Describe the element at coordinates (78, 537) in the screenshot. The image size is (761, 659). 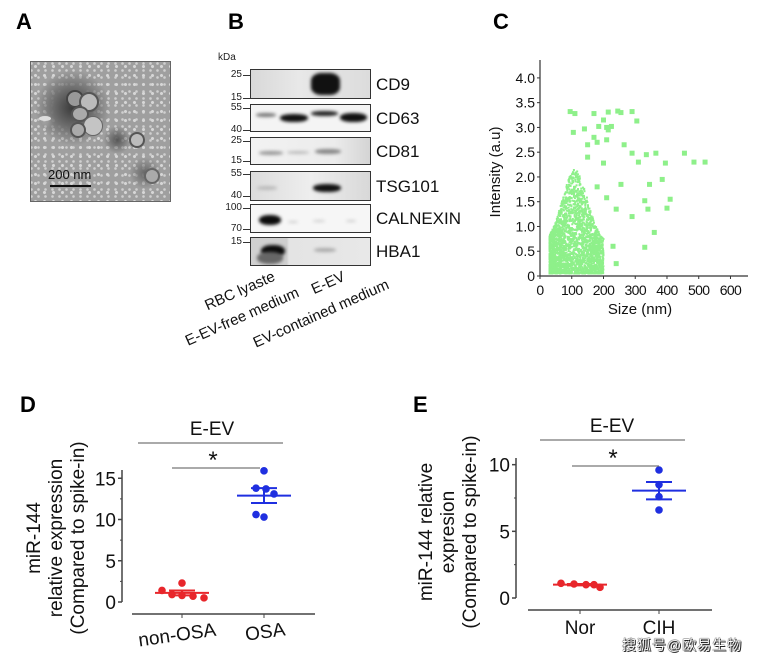
I see `y-axis-label: (Compared to spike-in)` at that location.